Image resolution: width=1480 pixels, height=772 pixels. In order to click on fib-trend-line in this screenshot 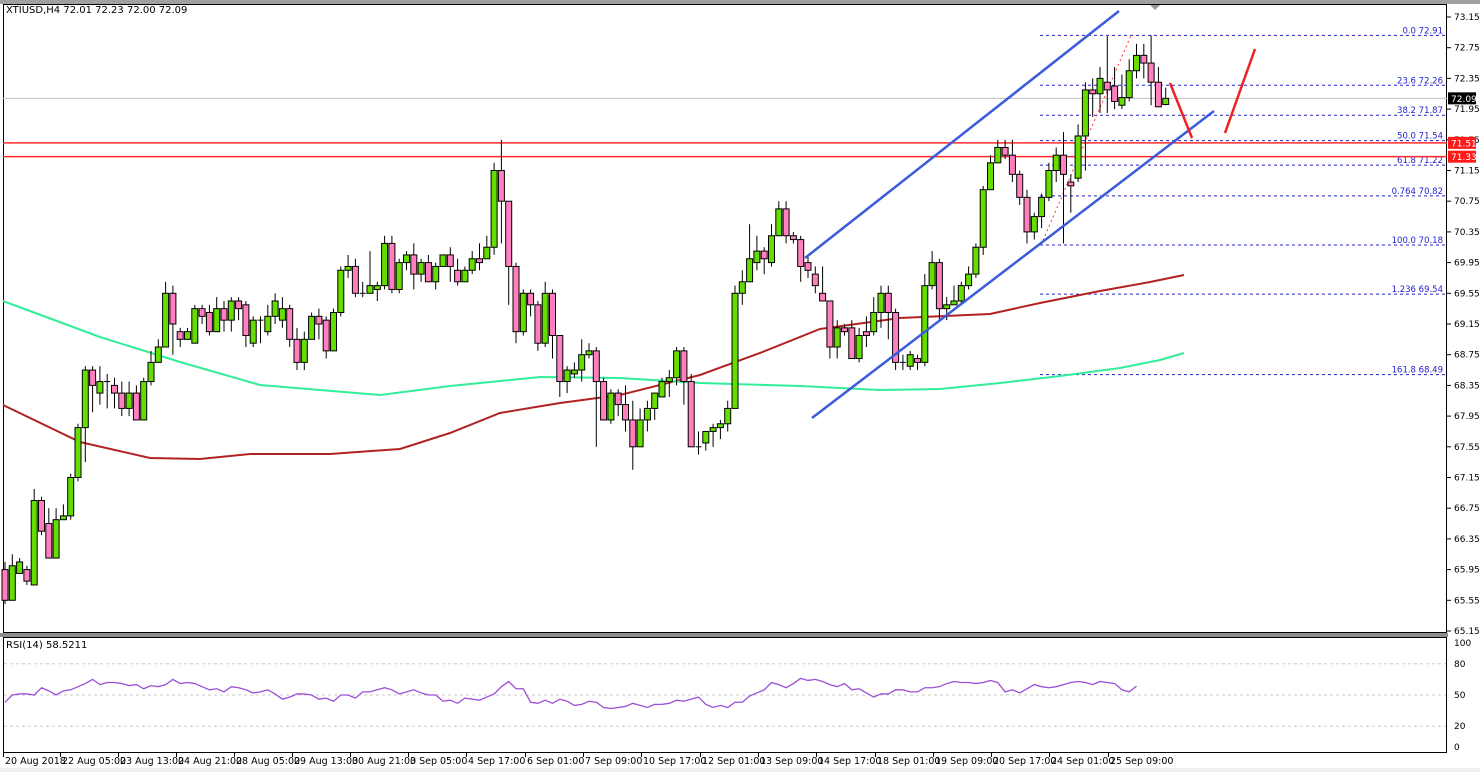, I will do `click(1086, 140)`.